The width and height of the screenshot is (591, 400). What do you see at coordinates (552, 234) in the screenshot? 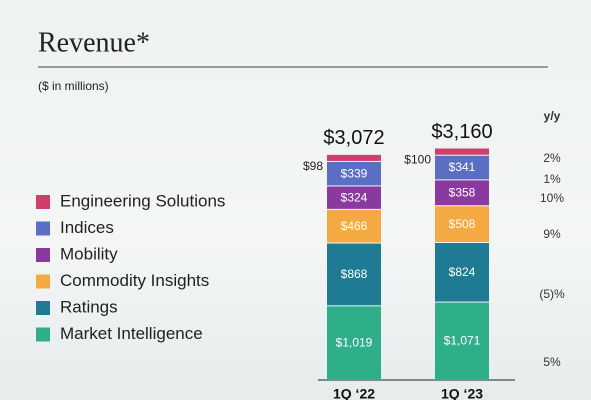
I see `yoy-label: 9%` at bounding box center [552, 234].